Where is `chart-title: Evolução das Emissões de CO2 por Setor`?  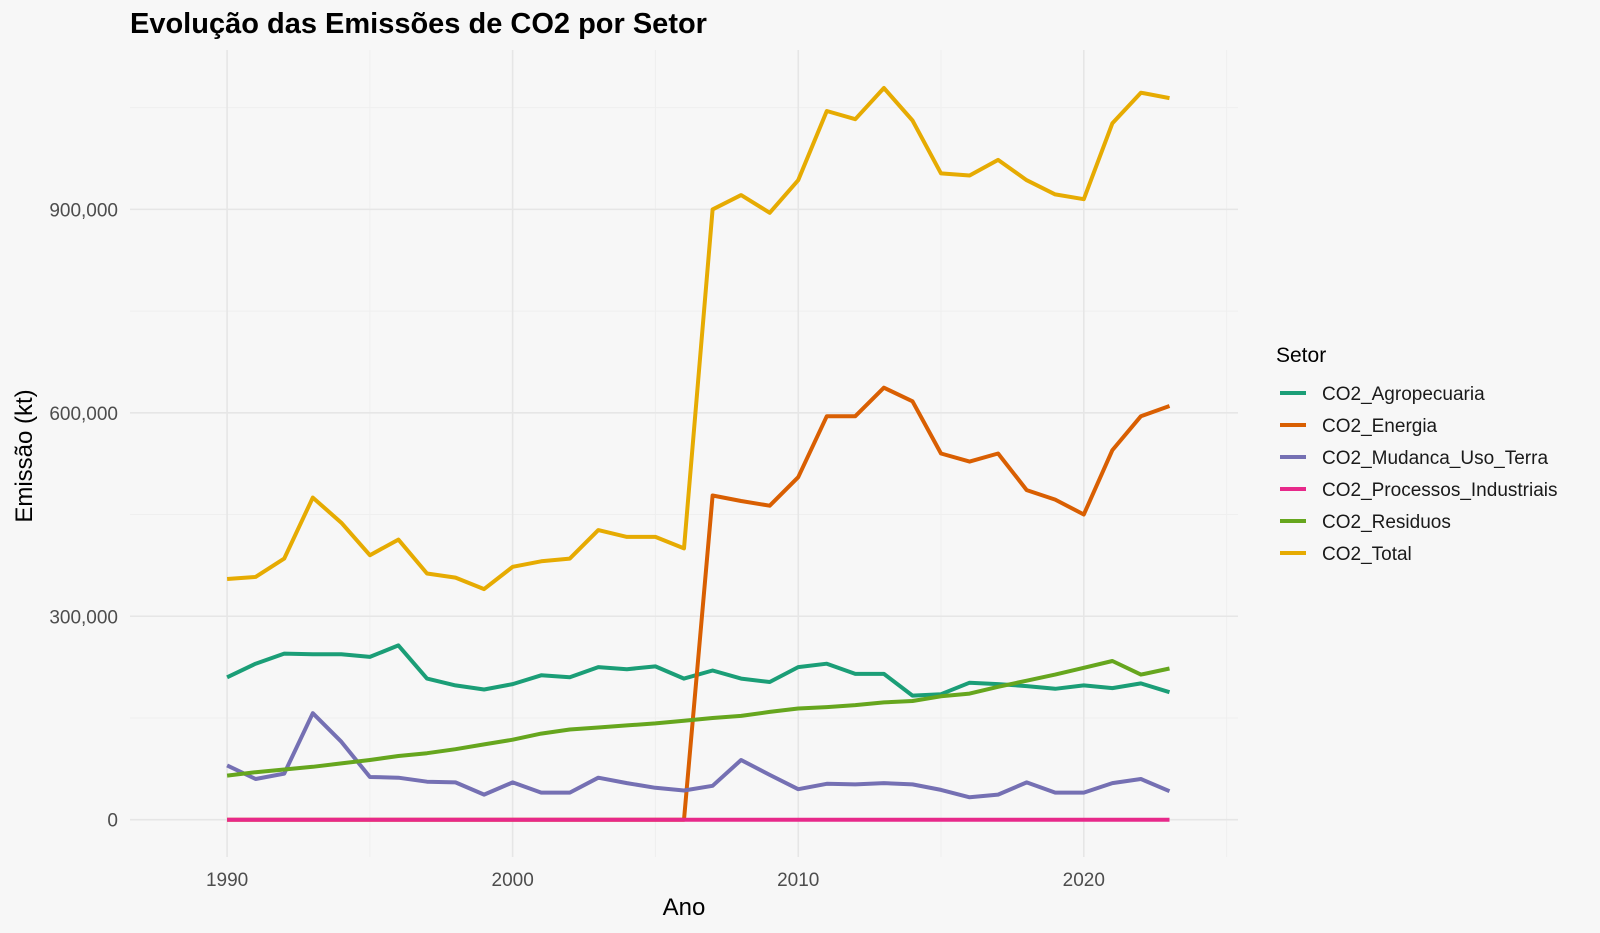 chart-title: Evolução das Emissões de CO2 por Setor is located at coordinates (418, 24).